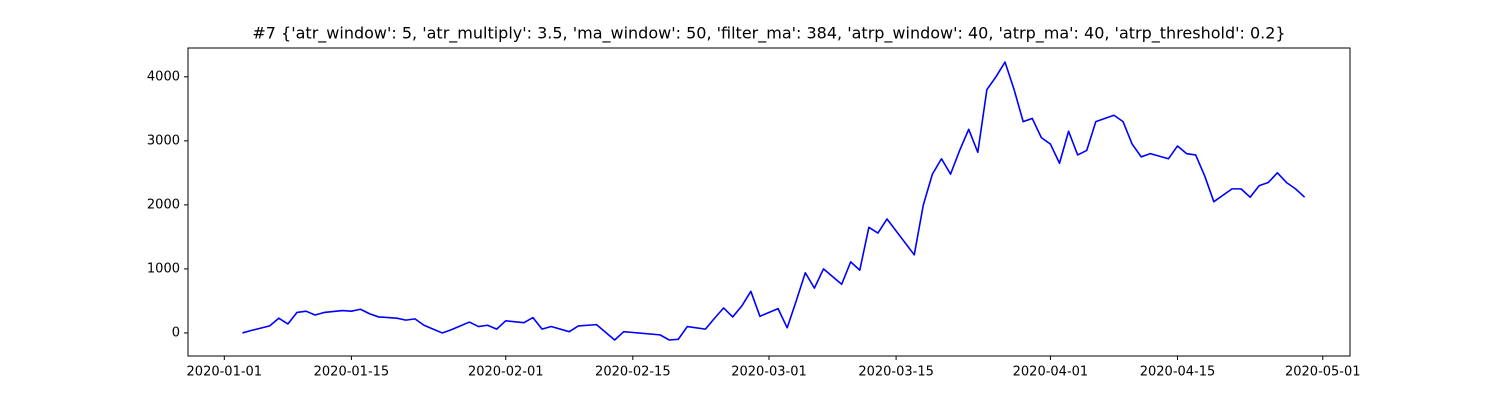 The height and width of the screenshot is (400, 1500). Describe the element at coordinates (176, 332) in the screenshot. I see `y-tick-label: 0` at that location.